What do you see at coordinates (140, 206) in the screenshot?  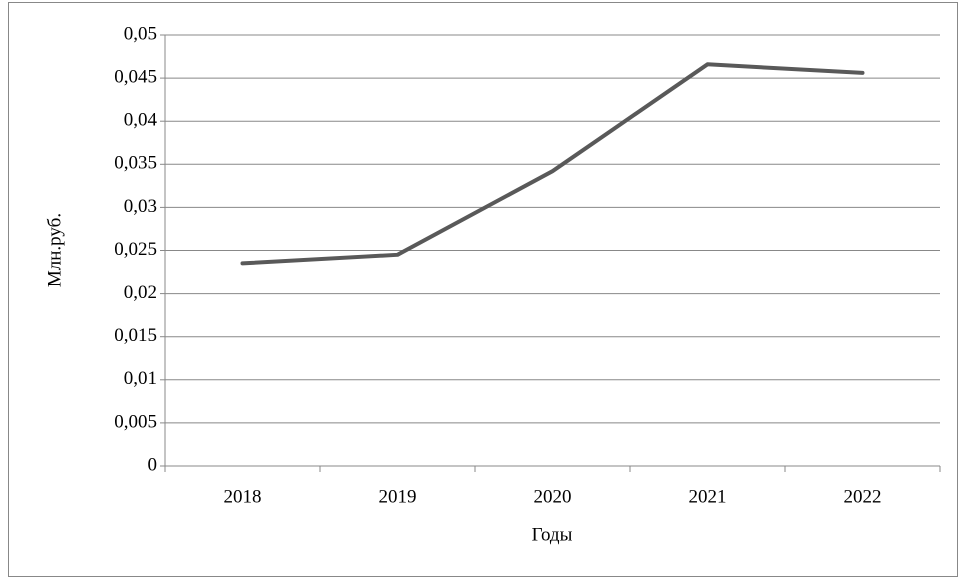 I see `y-tick-label: 0,03` at bounding box center [140, 206].